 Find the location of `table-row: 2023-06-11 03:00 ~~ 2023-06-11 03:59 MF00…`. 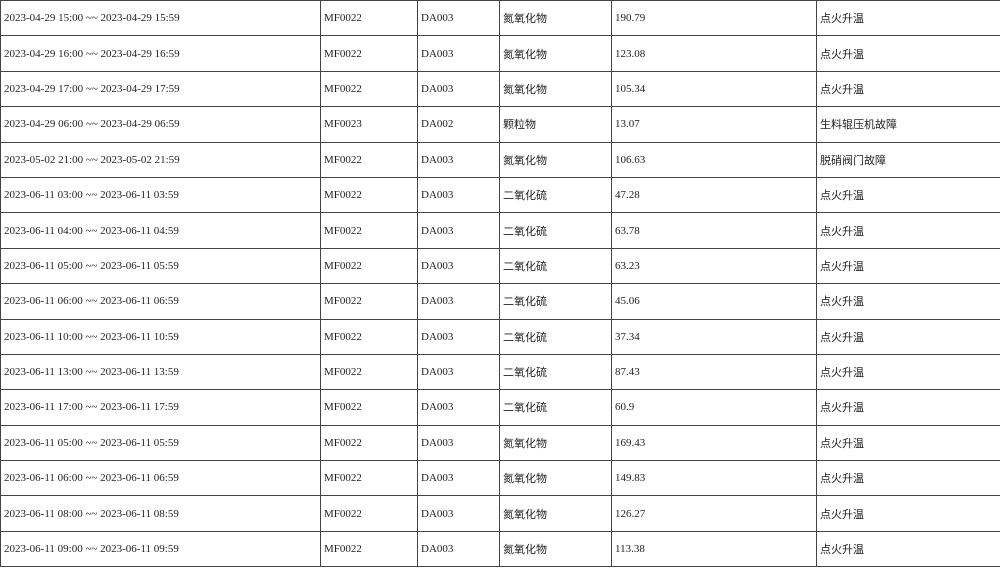

table-row: 2023-06-11 03:00 ~~ 2023-06-11 03:59 MF00… is located at coordinates (500, 195).